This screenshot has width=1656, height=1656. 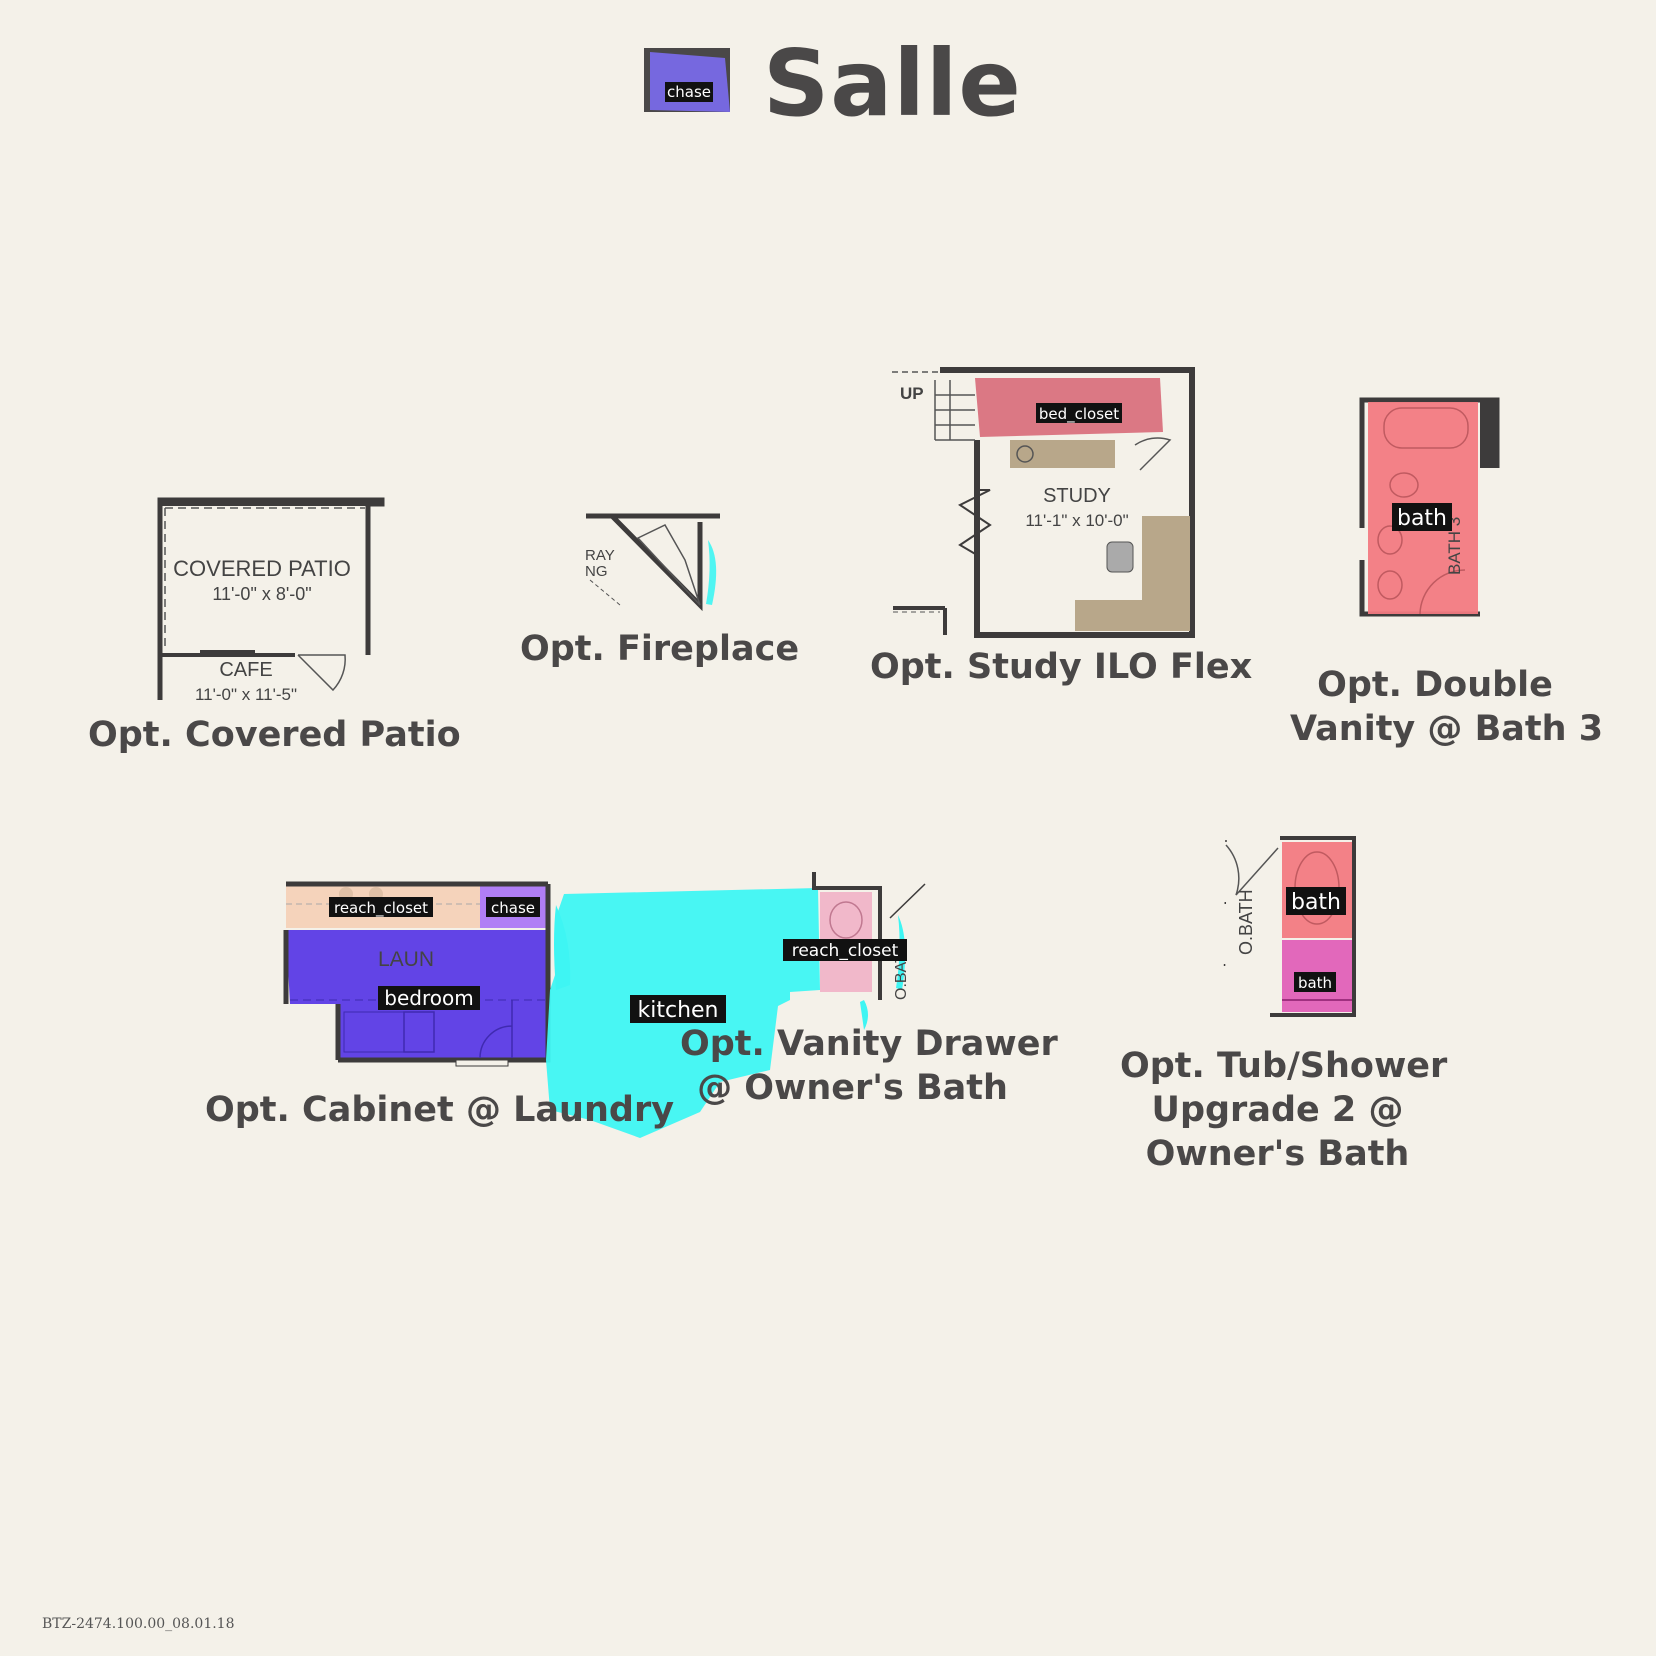 I want to click on logo-icon: chase, so click(x=687, y=80).